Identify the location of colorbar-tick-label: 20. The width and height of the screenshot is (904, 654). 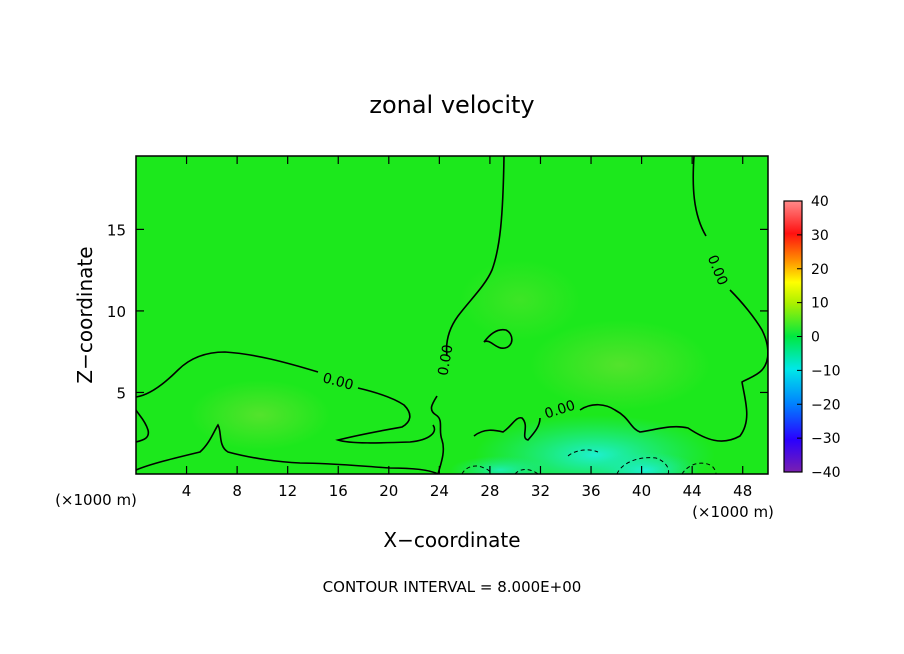
(820, 270).